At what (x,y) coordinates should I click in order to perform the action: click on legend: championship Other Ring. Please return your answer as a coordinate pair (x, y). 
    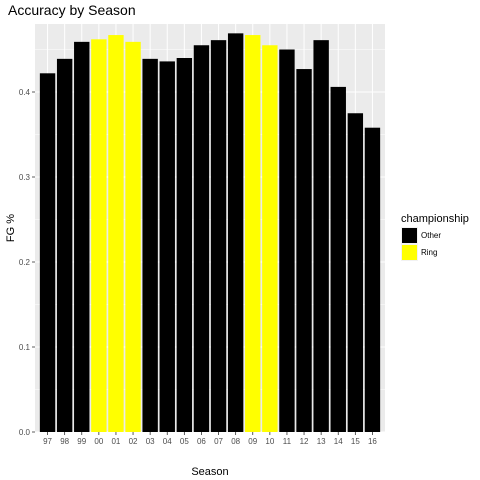
    Looking at the image, I should click on (435, 237).